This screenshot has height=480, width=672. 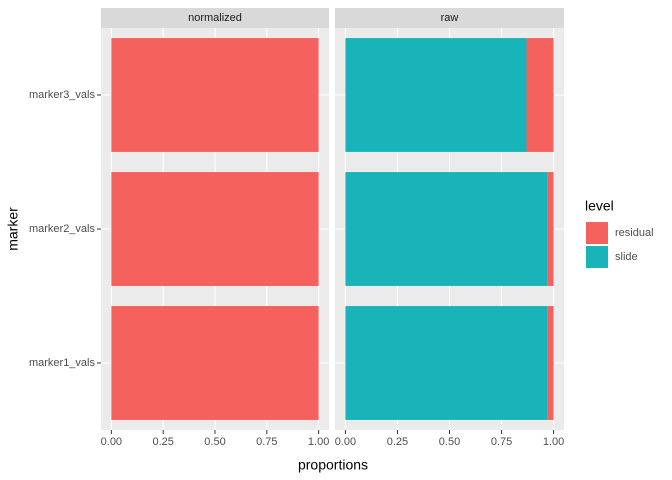 I want to click on legend-label: slide, so click(x=626, y=257).